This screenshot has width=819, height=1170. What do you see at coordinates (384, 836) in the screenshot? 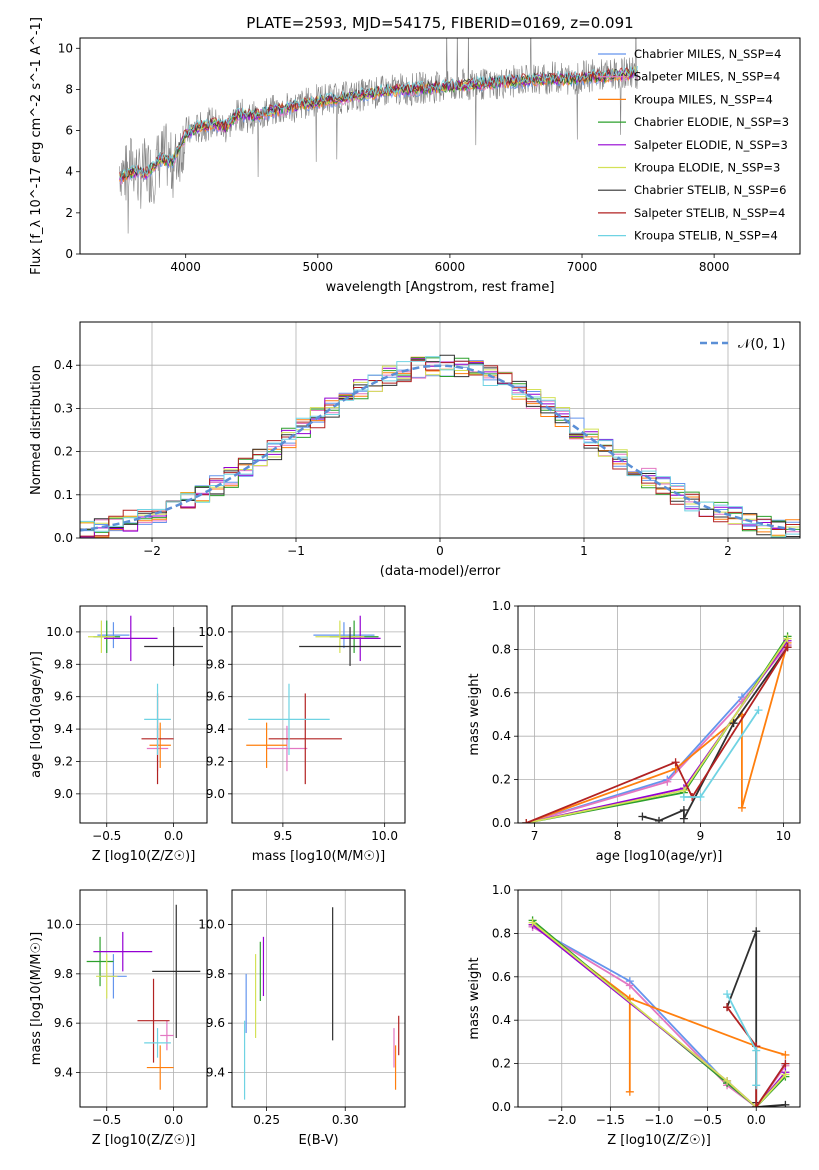
I see `x-tick-label: 10.0` at bounding box center [384, 836].